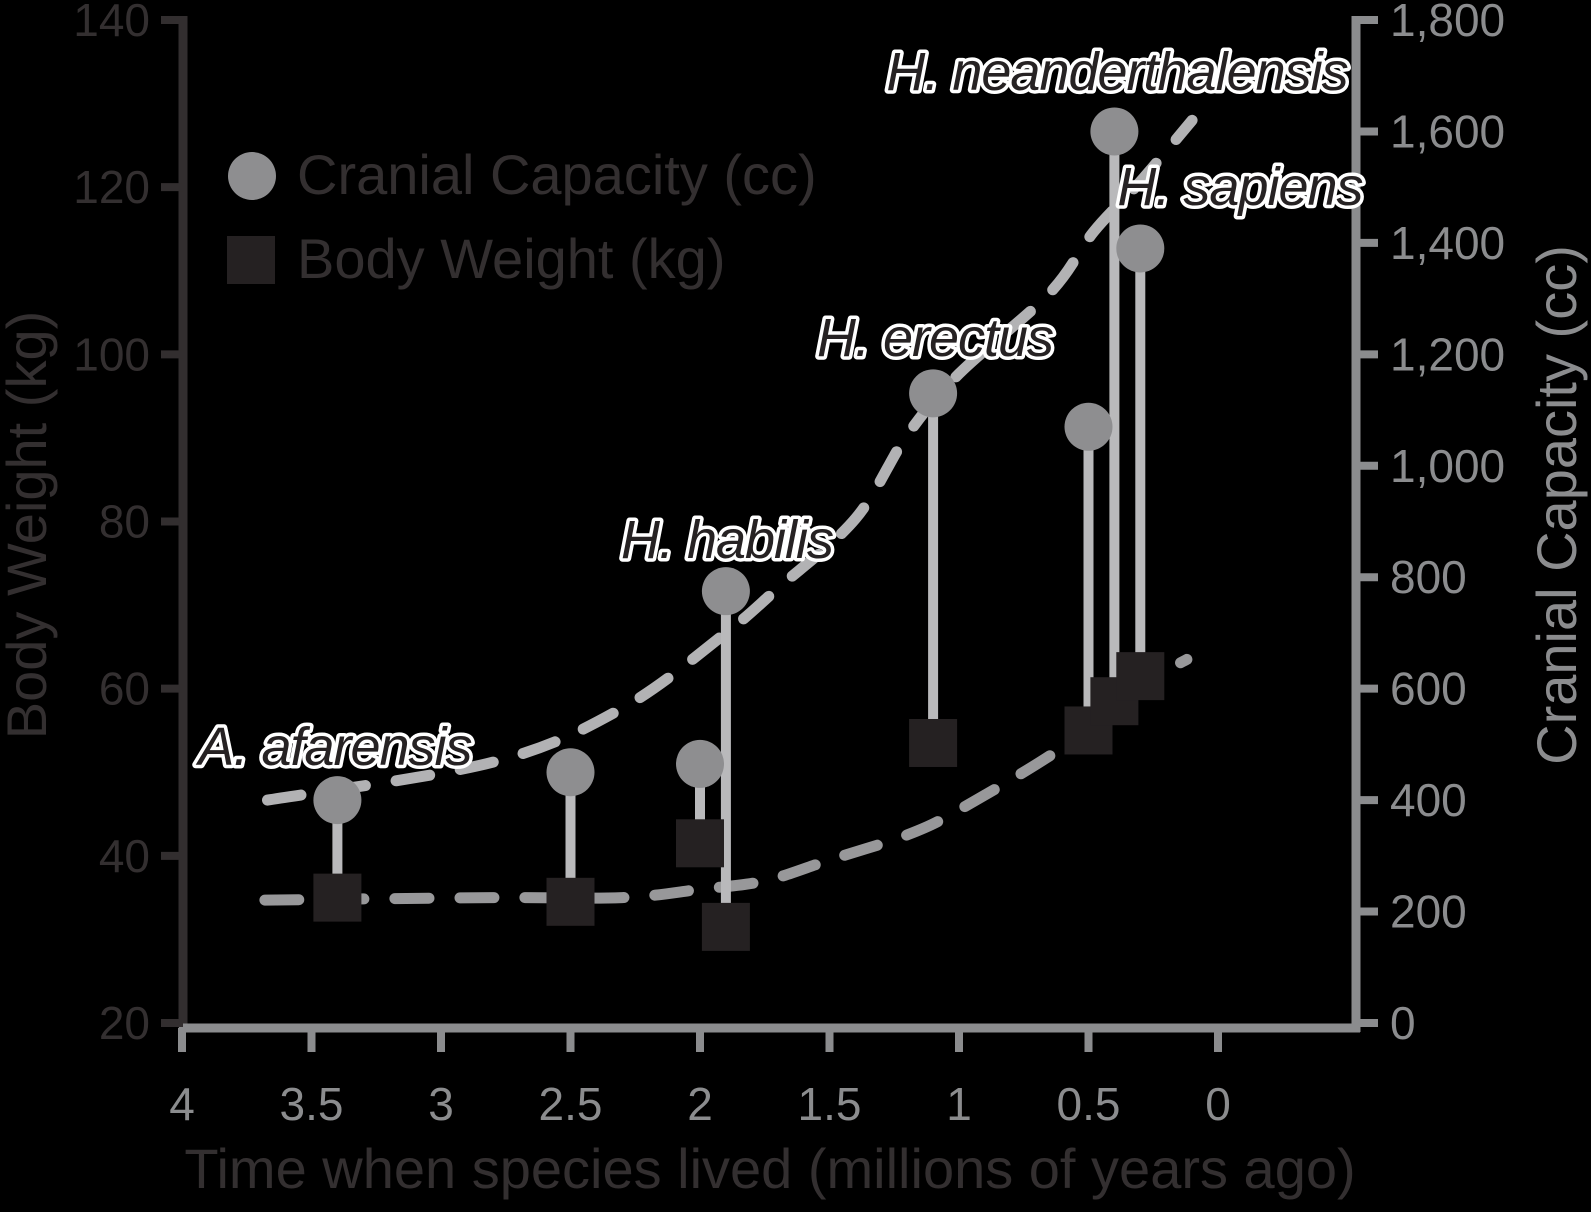 The image size is (1591, 1212). I want to click on left-axis-tick-label: 80, so click(124, 522).